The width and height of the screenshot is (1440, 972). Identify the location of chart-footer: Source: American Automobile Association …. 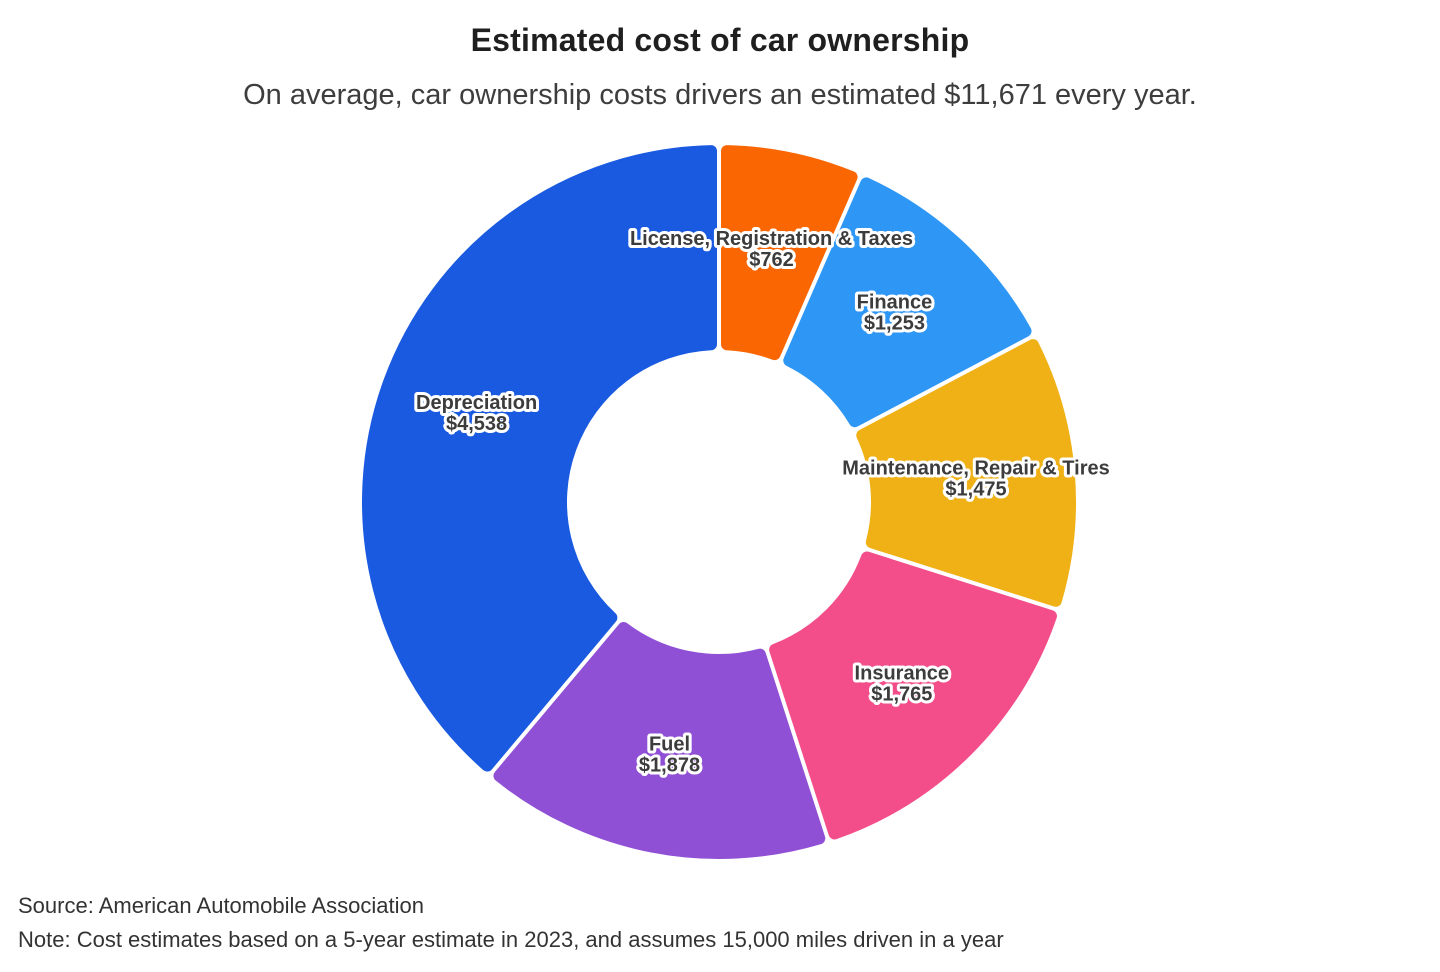
(511, 923).